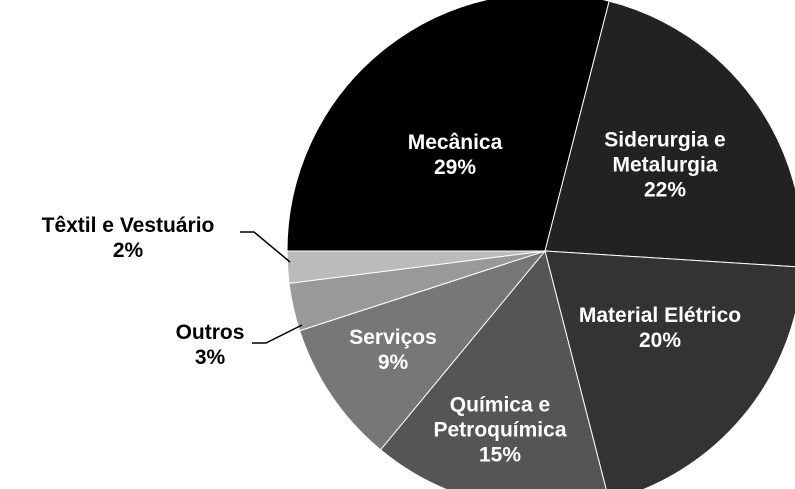 The image size is (795, 489). Describe the element at coordinates (210, 332) in the screenshot. I see `category-label: Outros` at that location.